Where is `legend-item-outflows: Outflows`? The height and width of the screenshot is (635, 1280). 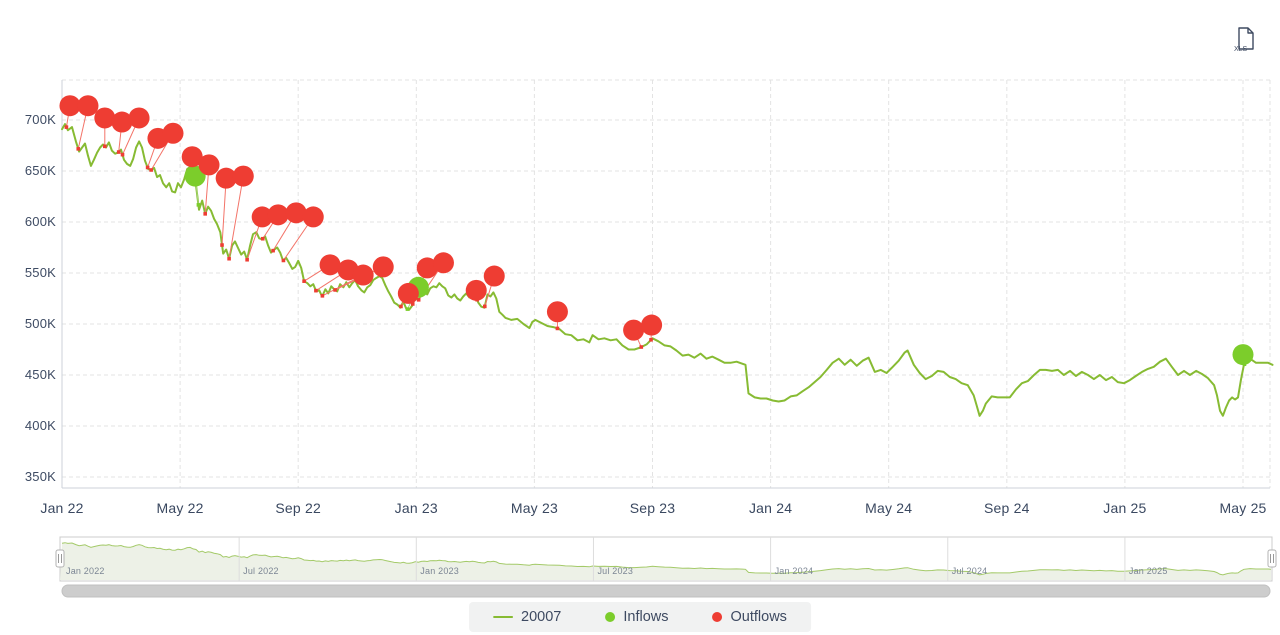 legend-item-outflows: Outflows is located at coordinates (749, 617).